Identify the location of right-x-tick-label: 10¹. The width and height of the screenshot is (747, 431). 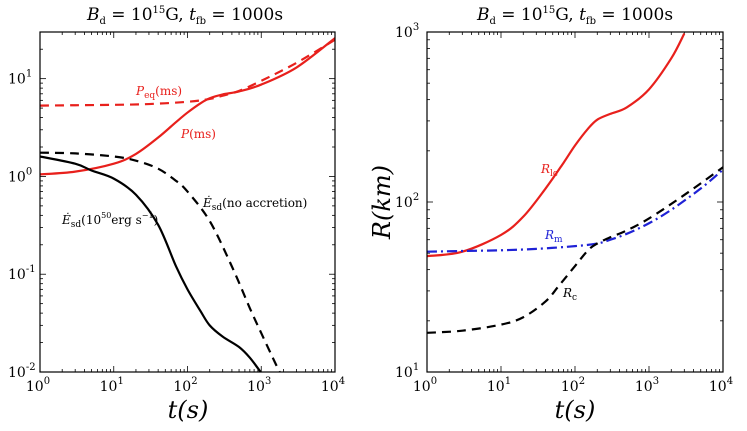
(499, 385).